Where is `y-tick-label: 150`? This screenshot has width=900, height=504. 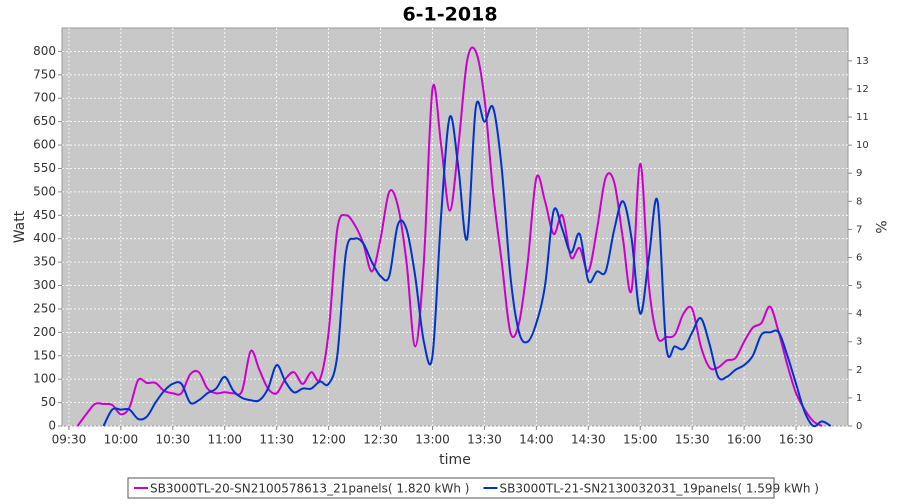
y-tick-label: 150 is located at coordinates (44, 355).